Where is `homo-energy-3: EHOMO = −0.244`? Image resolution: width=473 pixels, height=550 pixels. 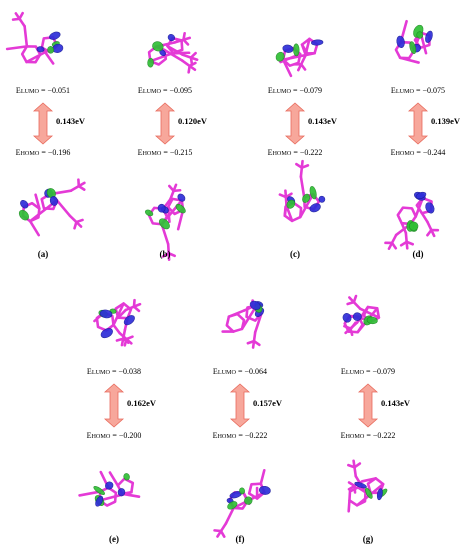 homo-energy-3: EHOMO = −0.244 is located at coordinates (418, 152).